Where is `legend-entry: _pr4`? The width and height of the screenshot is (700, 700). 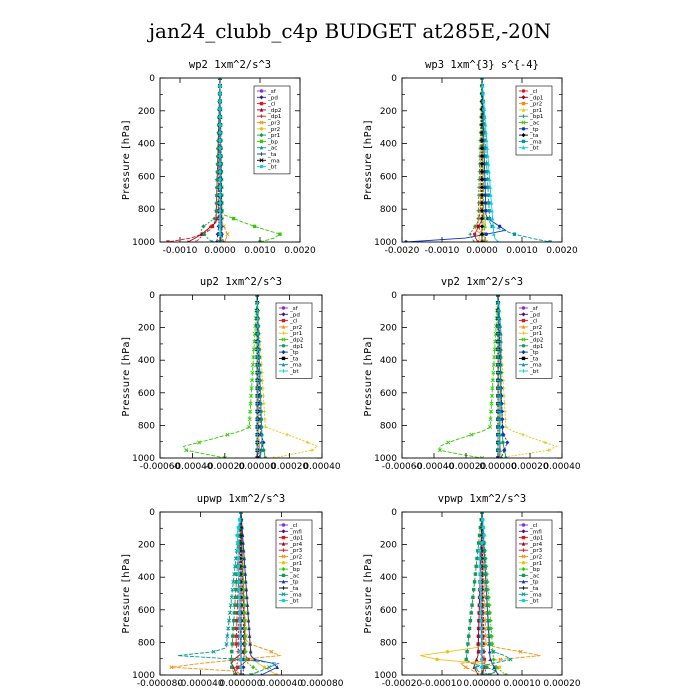
legend-entry: _pr4 is located at coordinates (296, 545).